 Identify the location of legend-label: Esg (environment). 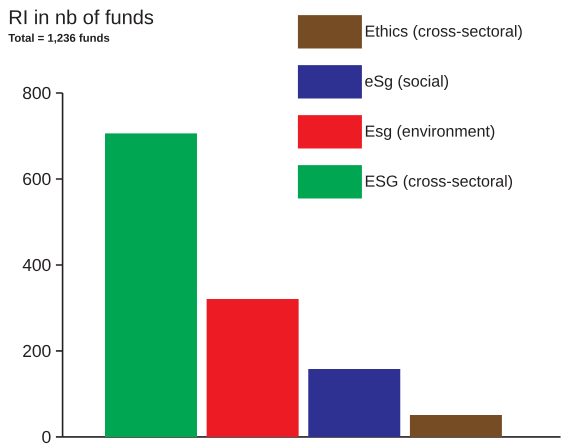
(430, 132).